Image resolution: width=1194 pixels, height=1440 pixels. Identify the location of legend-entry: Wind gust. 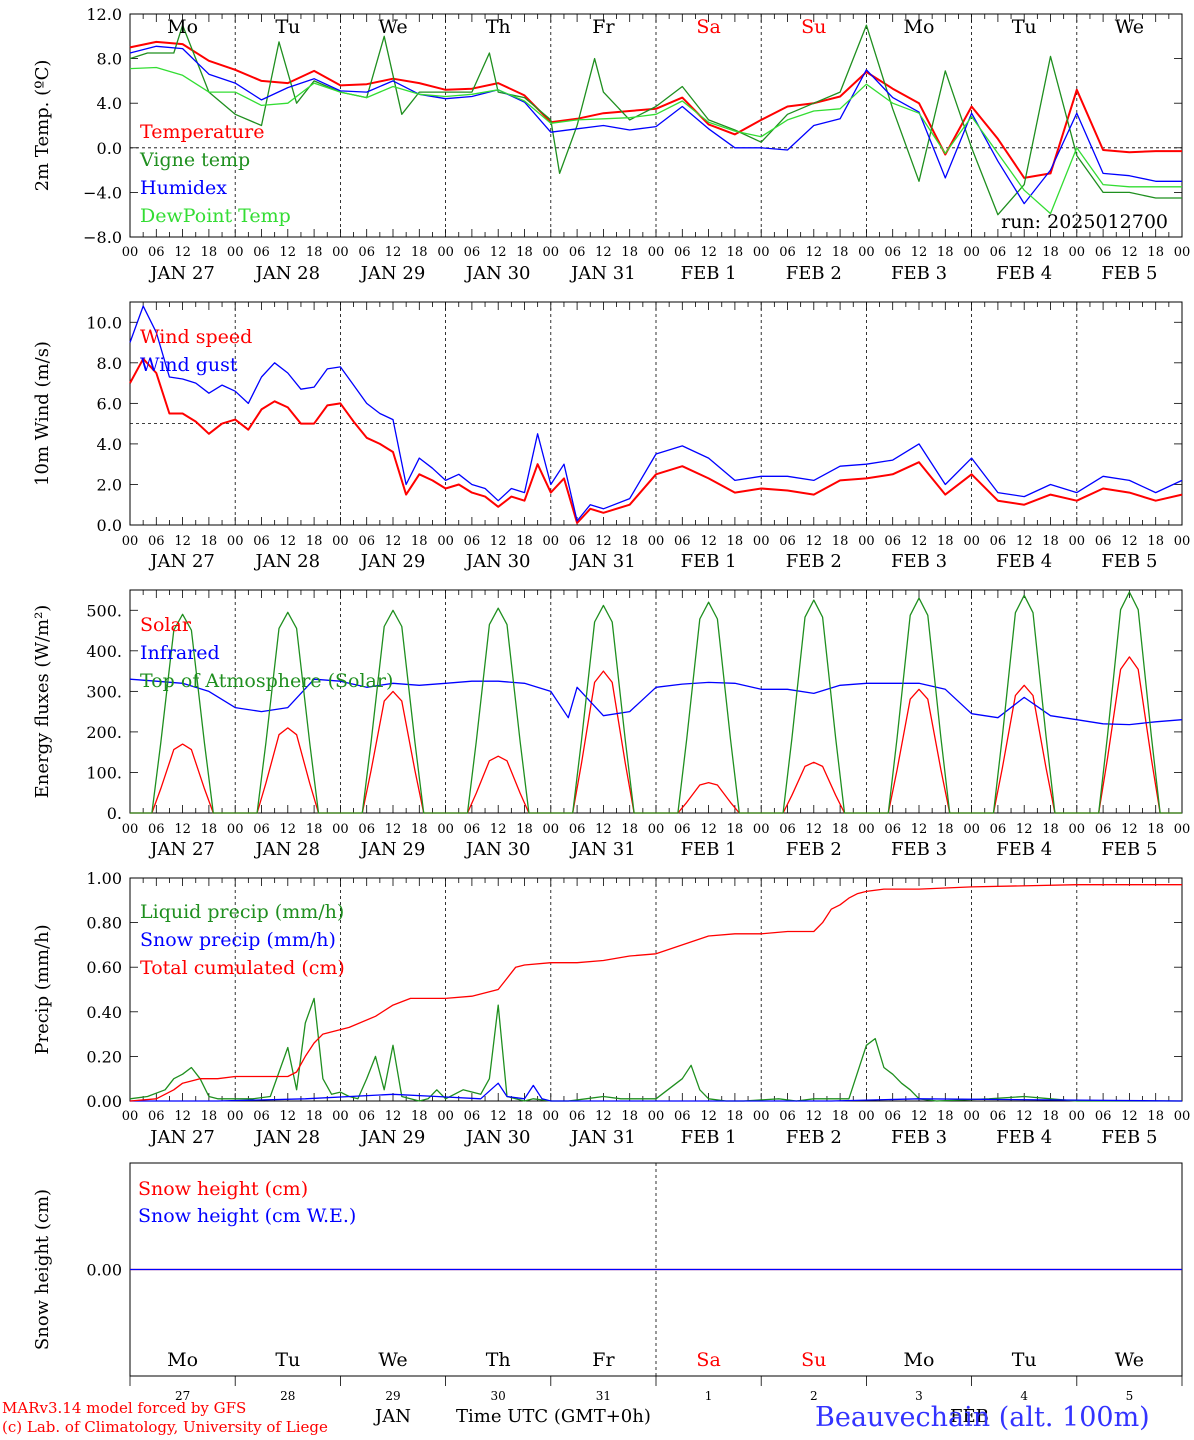
(189, 365).